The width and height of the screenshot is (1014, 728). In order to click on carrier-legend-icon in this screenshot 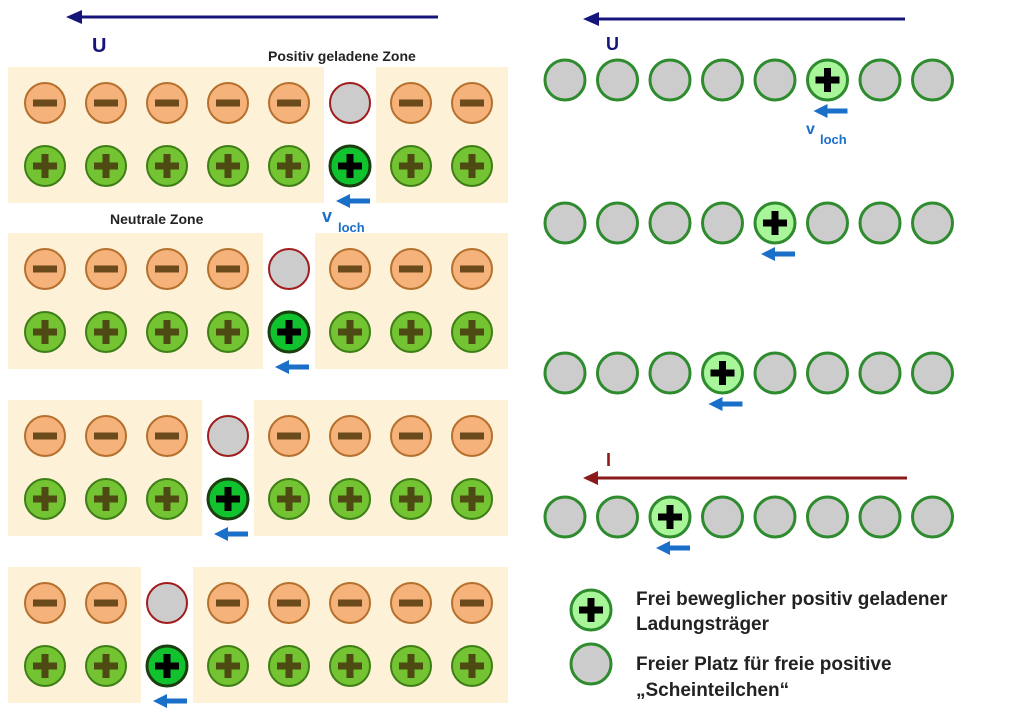, I will do `click(591, 610)`.